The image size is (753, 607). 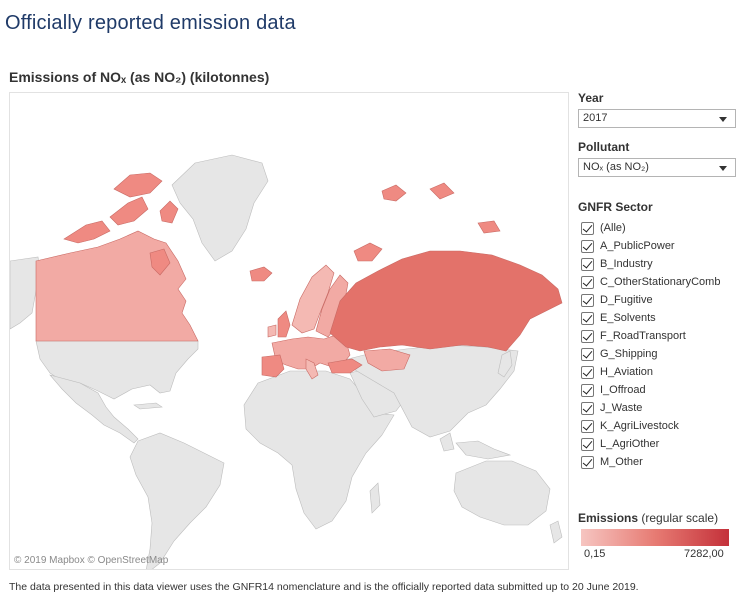 I want to click on pollutant-select-value: NOₓ (as NO₂), so click(x=616, y=167).